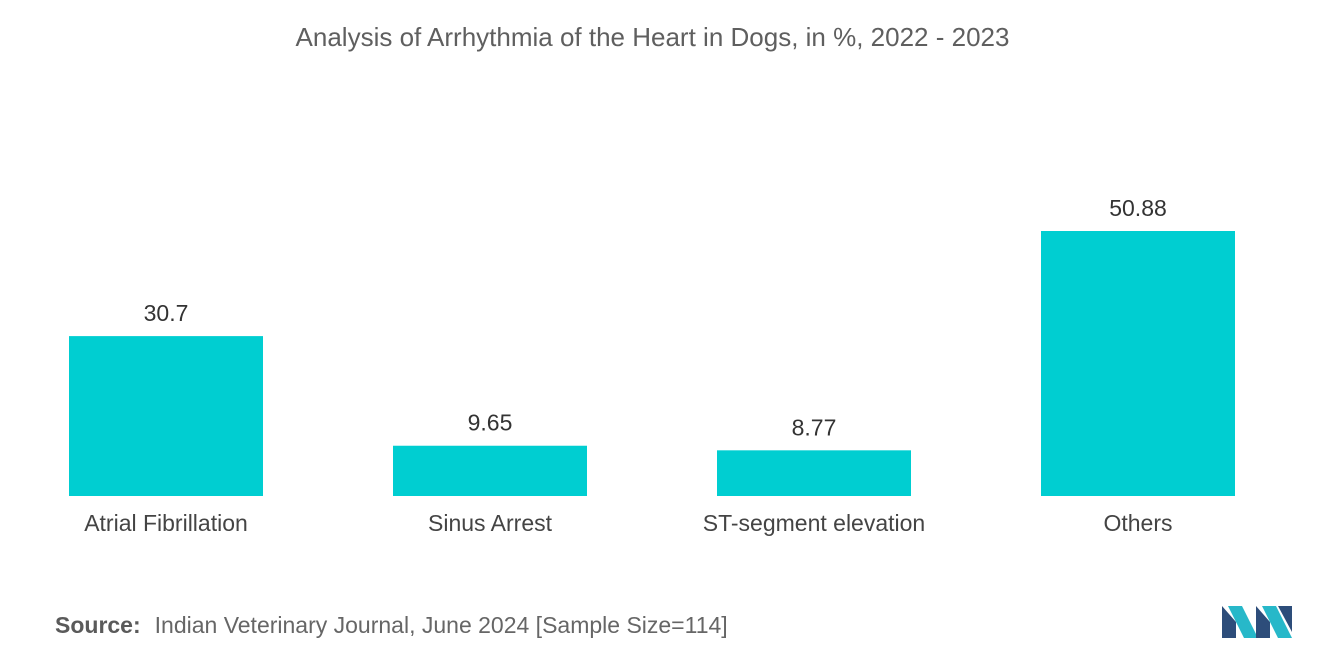 This screenshot has width=1320, height=665. I want to click on bar-st-segment-elevation, so click(814, 473).